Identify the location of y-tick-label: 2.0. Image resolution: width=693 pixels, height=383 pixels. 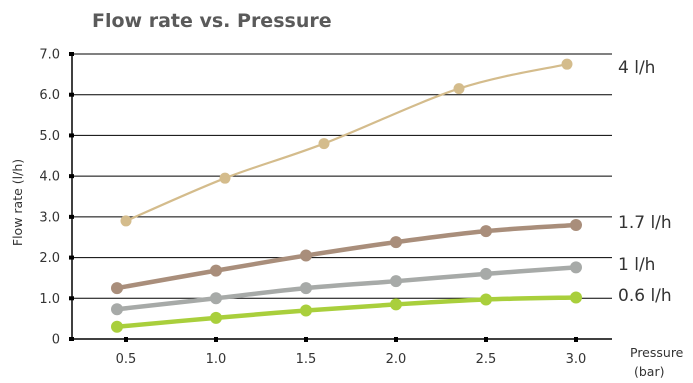
(49, 258).